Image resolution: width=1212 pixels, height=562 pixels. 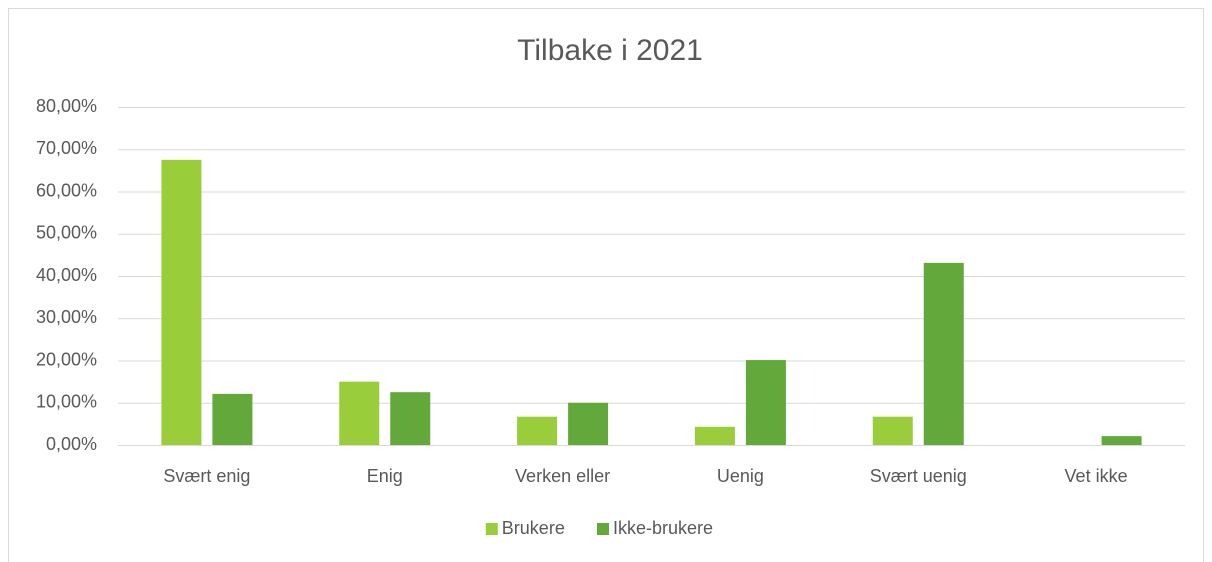 What do you see at coordinates (206, 476) in the screenshot?
I see `x-tick-label: Svært enig` at bounding box center [206, 476].